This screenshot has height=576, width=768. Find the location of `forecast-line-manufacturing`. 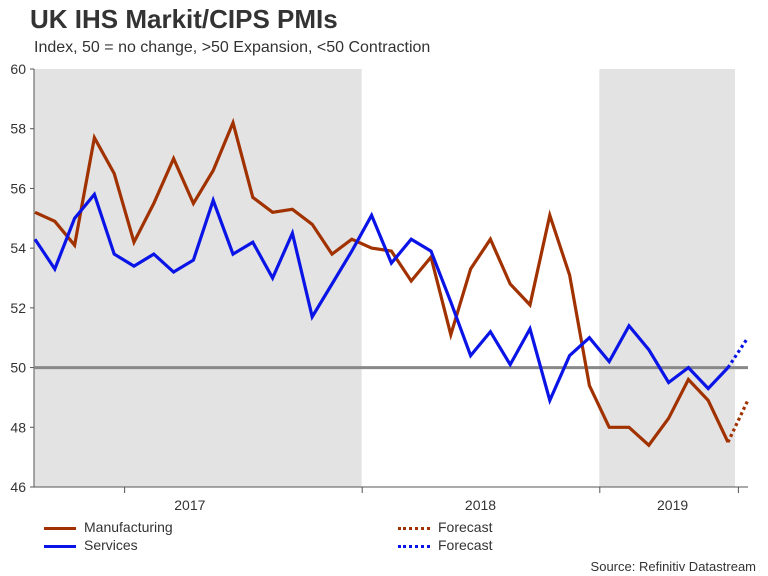

forecast-line-manufacturing is located at coordinates (738, 421).